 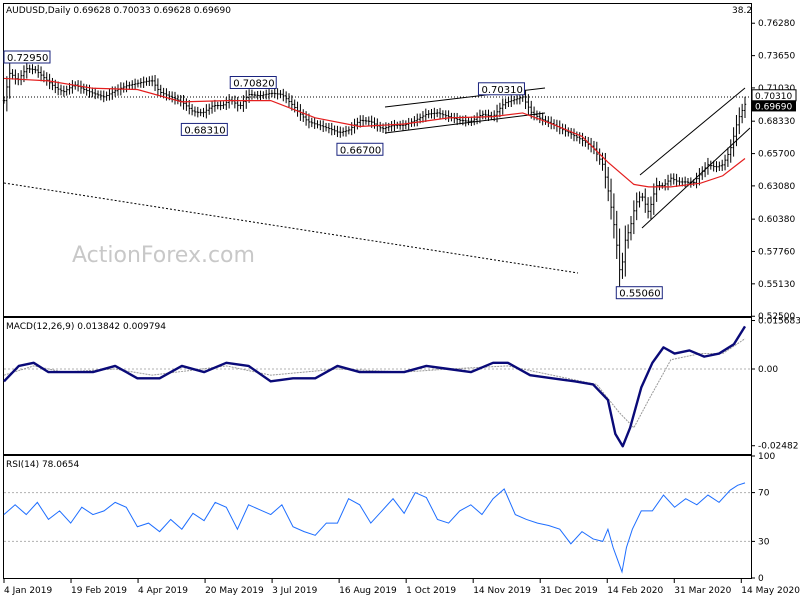 I want to click on x-tick-label: 20 May 2019, so click(x=234, y=591).